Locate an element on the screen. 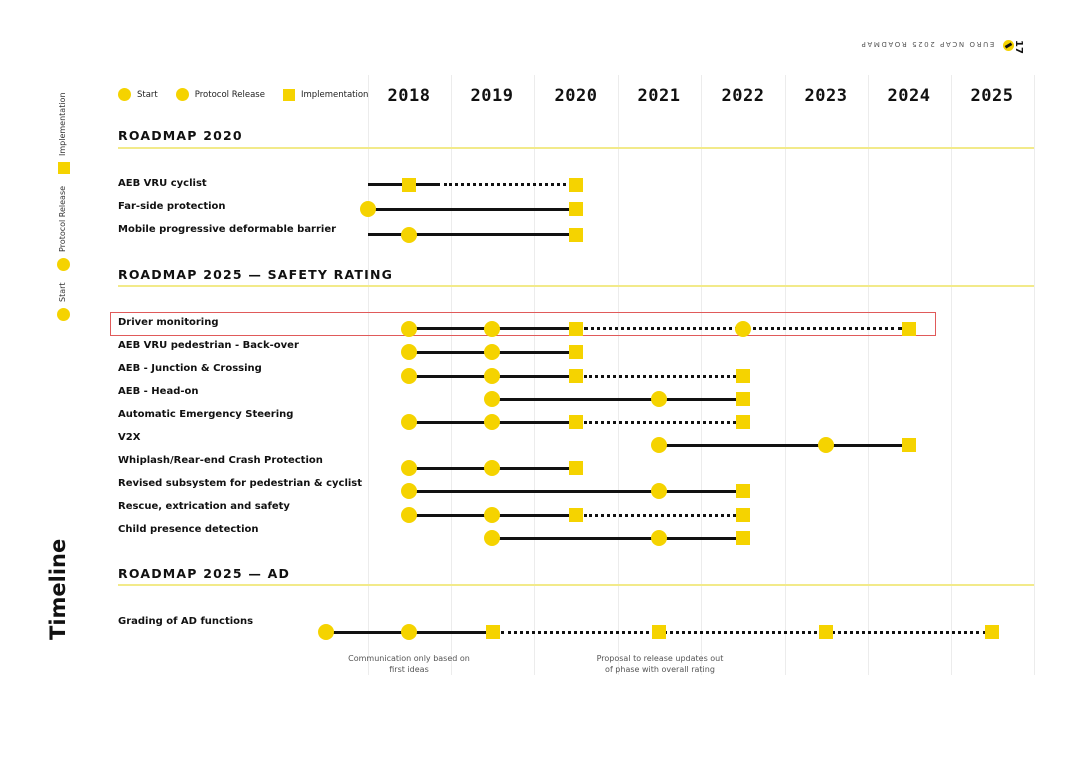 The width and height of the screenshot is (1080, 764). side-legend-start: Start is located at coordinates (62, 292).